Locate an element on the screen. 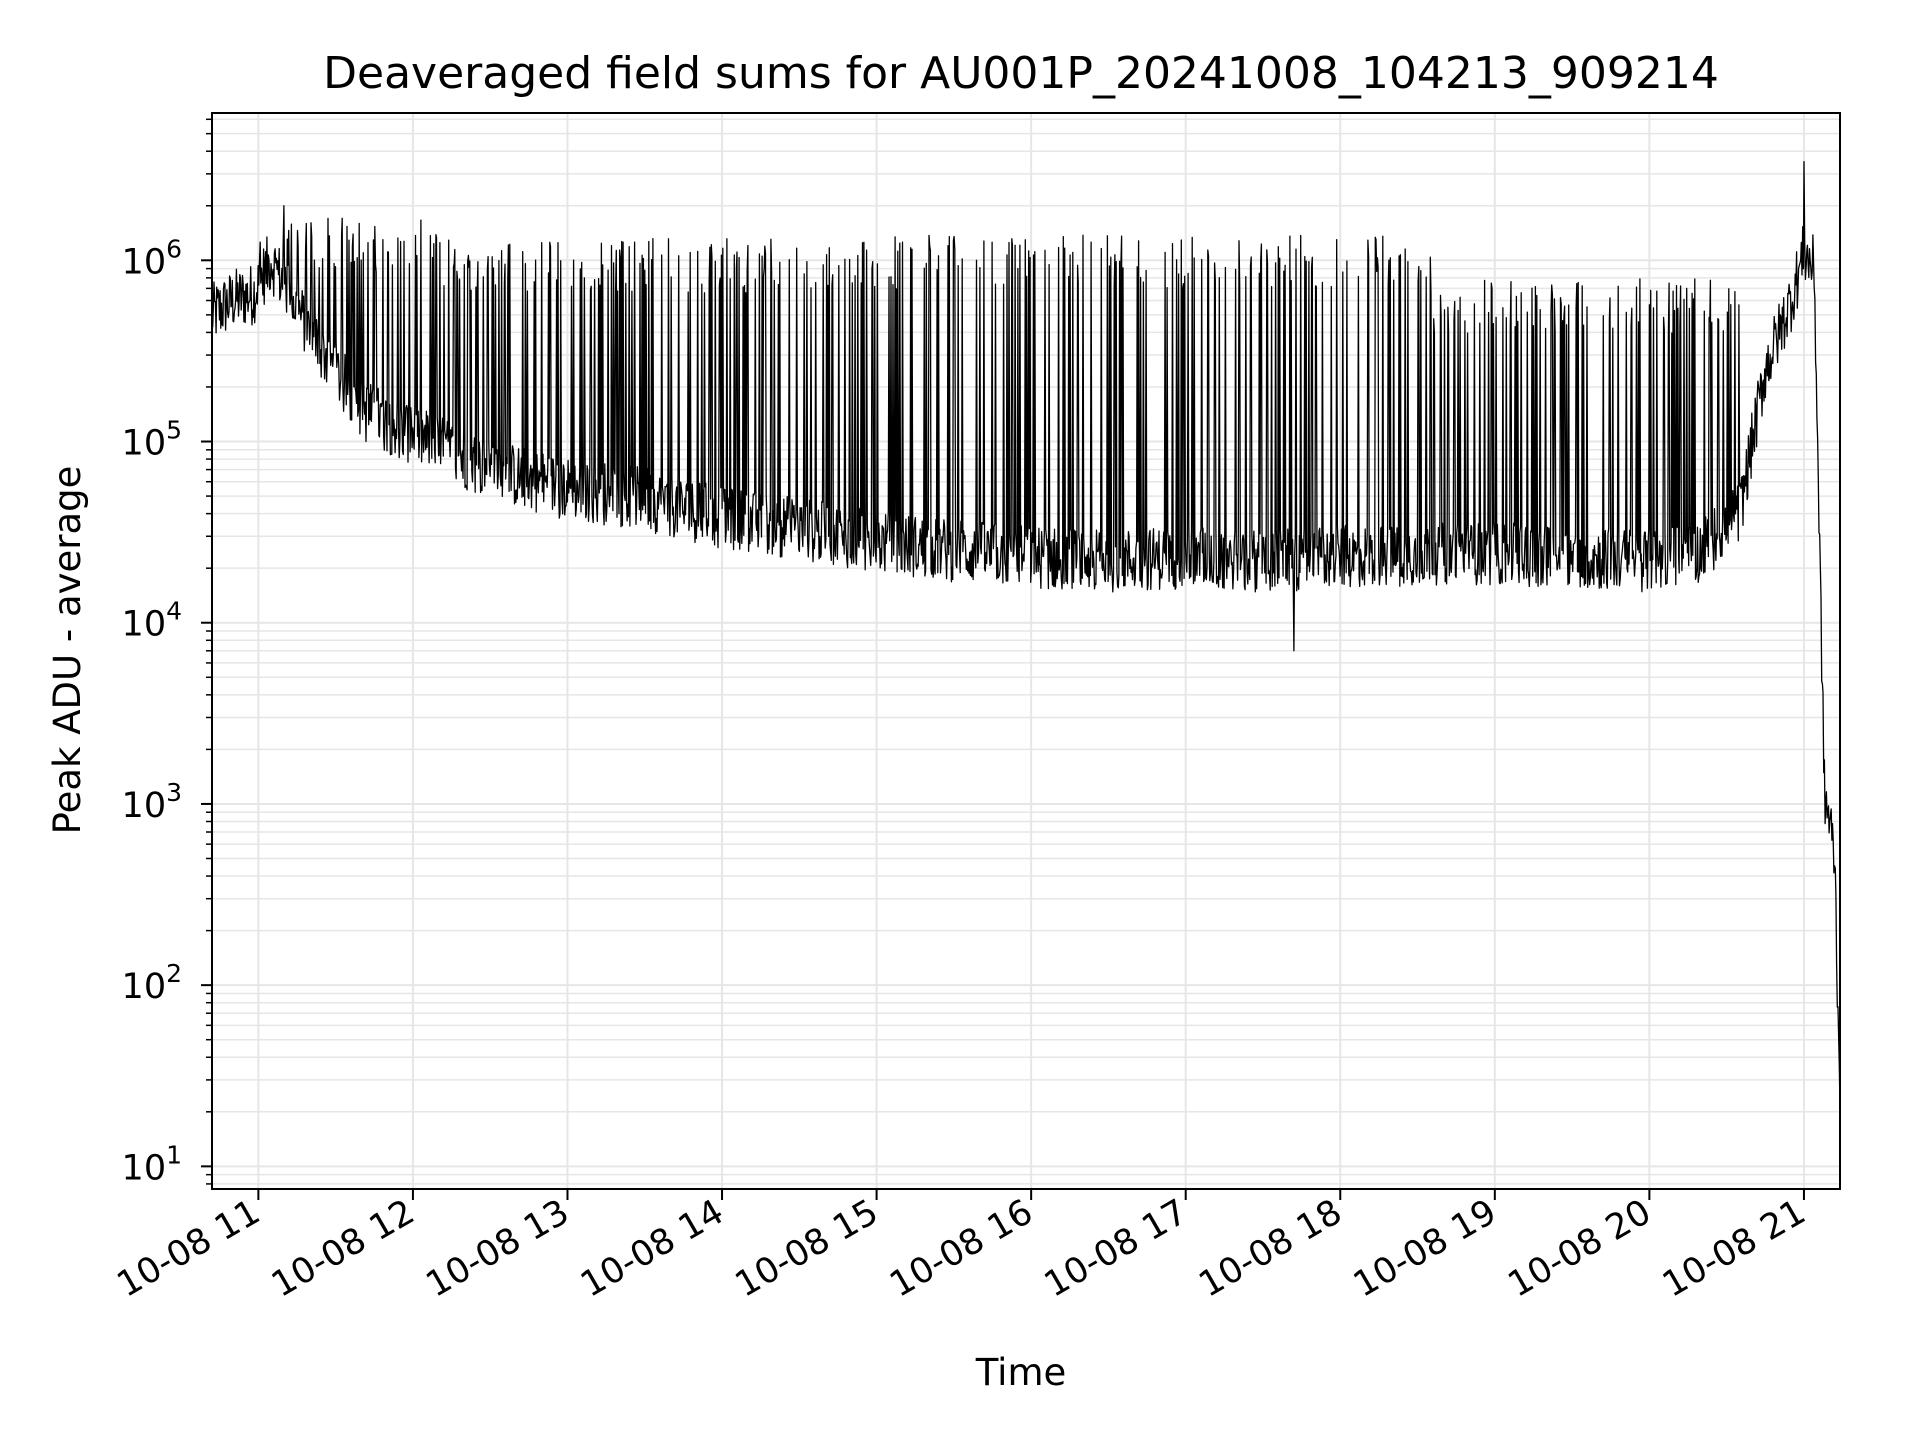  y-tick-label: 10³ is located at coordinates (152, 802).